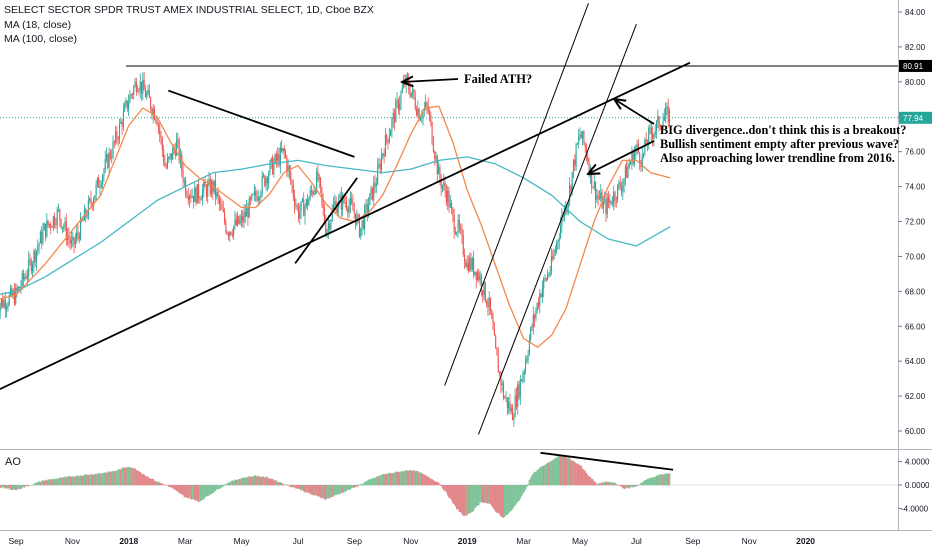 This screenshot has height=555, width=932. I want to click on study-ma18-label: MA (18, close), so click(189, 25).